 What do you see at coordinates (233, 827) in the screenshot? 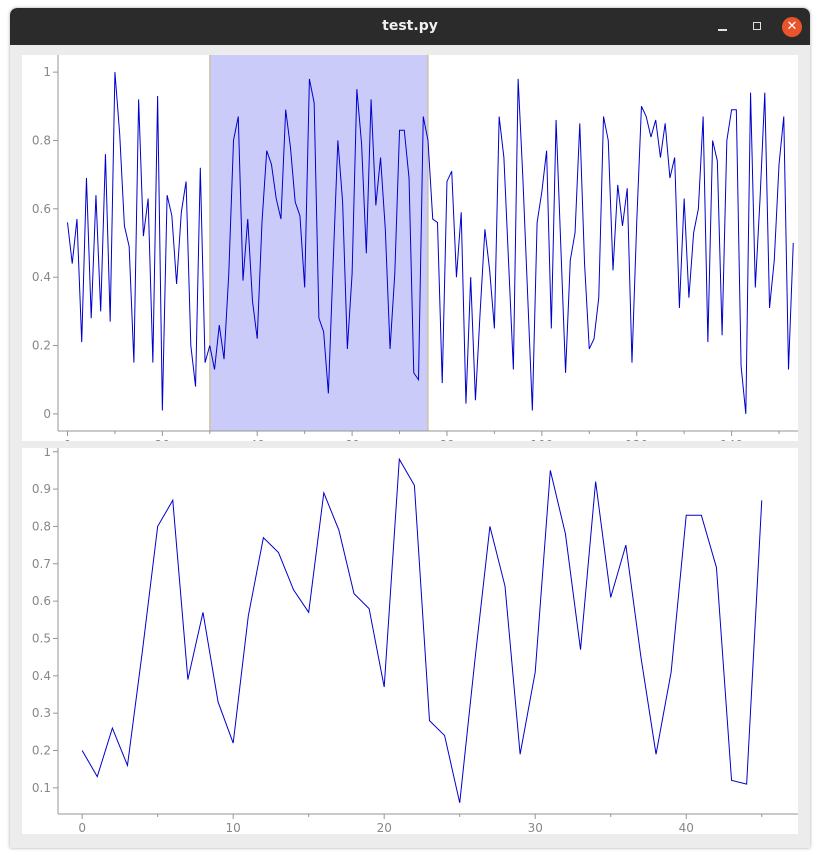
I see `x-tick-label: 10` at bounding box center [233, 827].